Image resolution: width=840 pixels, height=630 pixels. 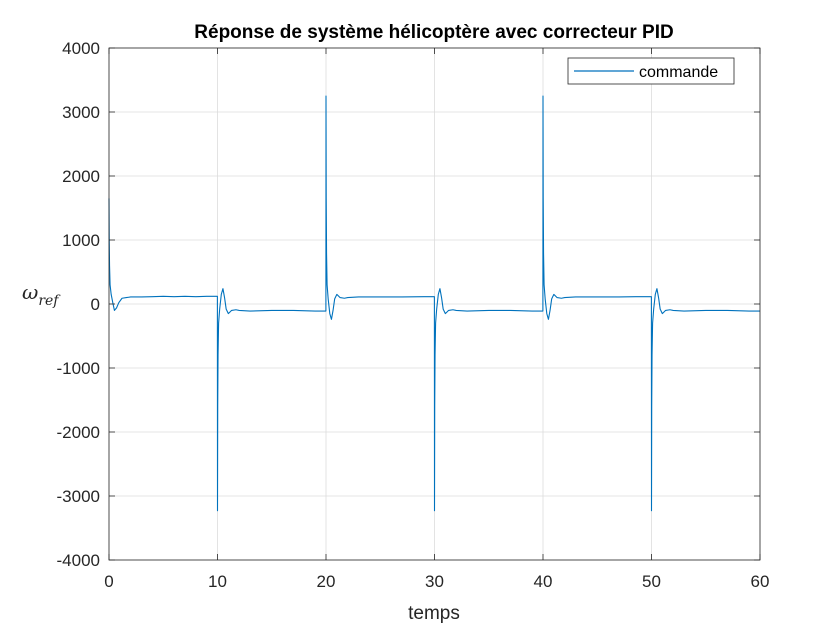 I want to click on y-axis-label: ωref, so click(x=41, y=294).